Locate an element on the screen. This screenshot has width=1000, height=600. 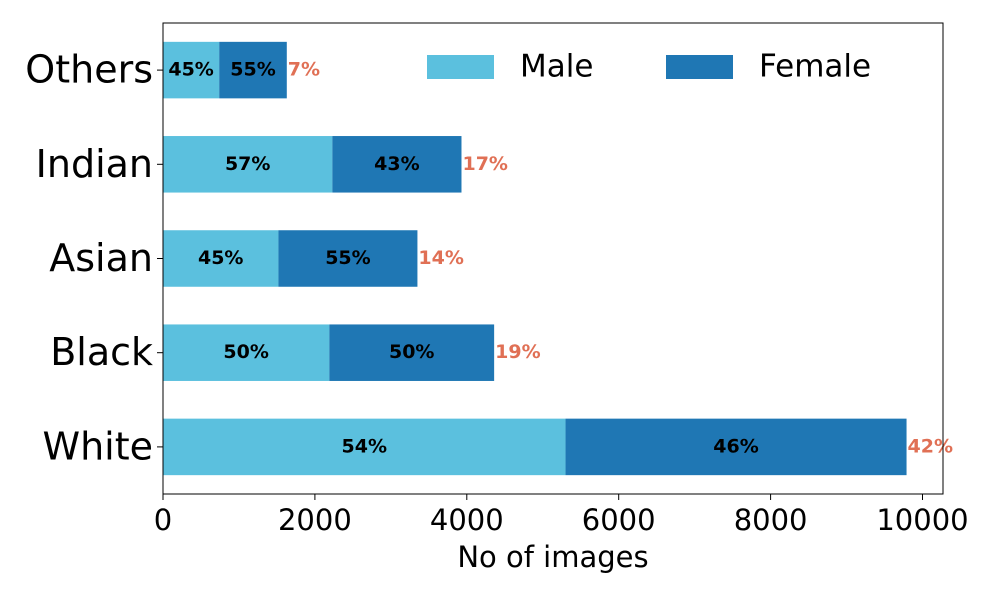
x-axis-label: No of images is located at coordinates (552, 557).